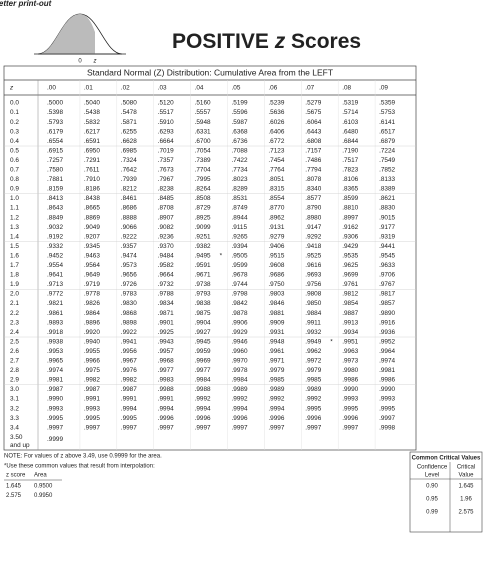  What do you see at coordinates (14, 217) in the screenshot?
I see `row-z: 1.2` at bounding box center [14, 217].